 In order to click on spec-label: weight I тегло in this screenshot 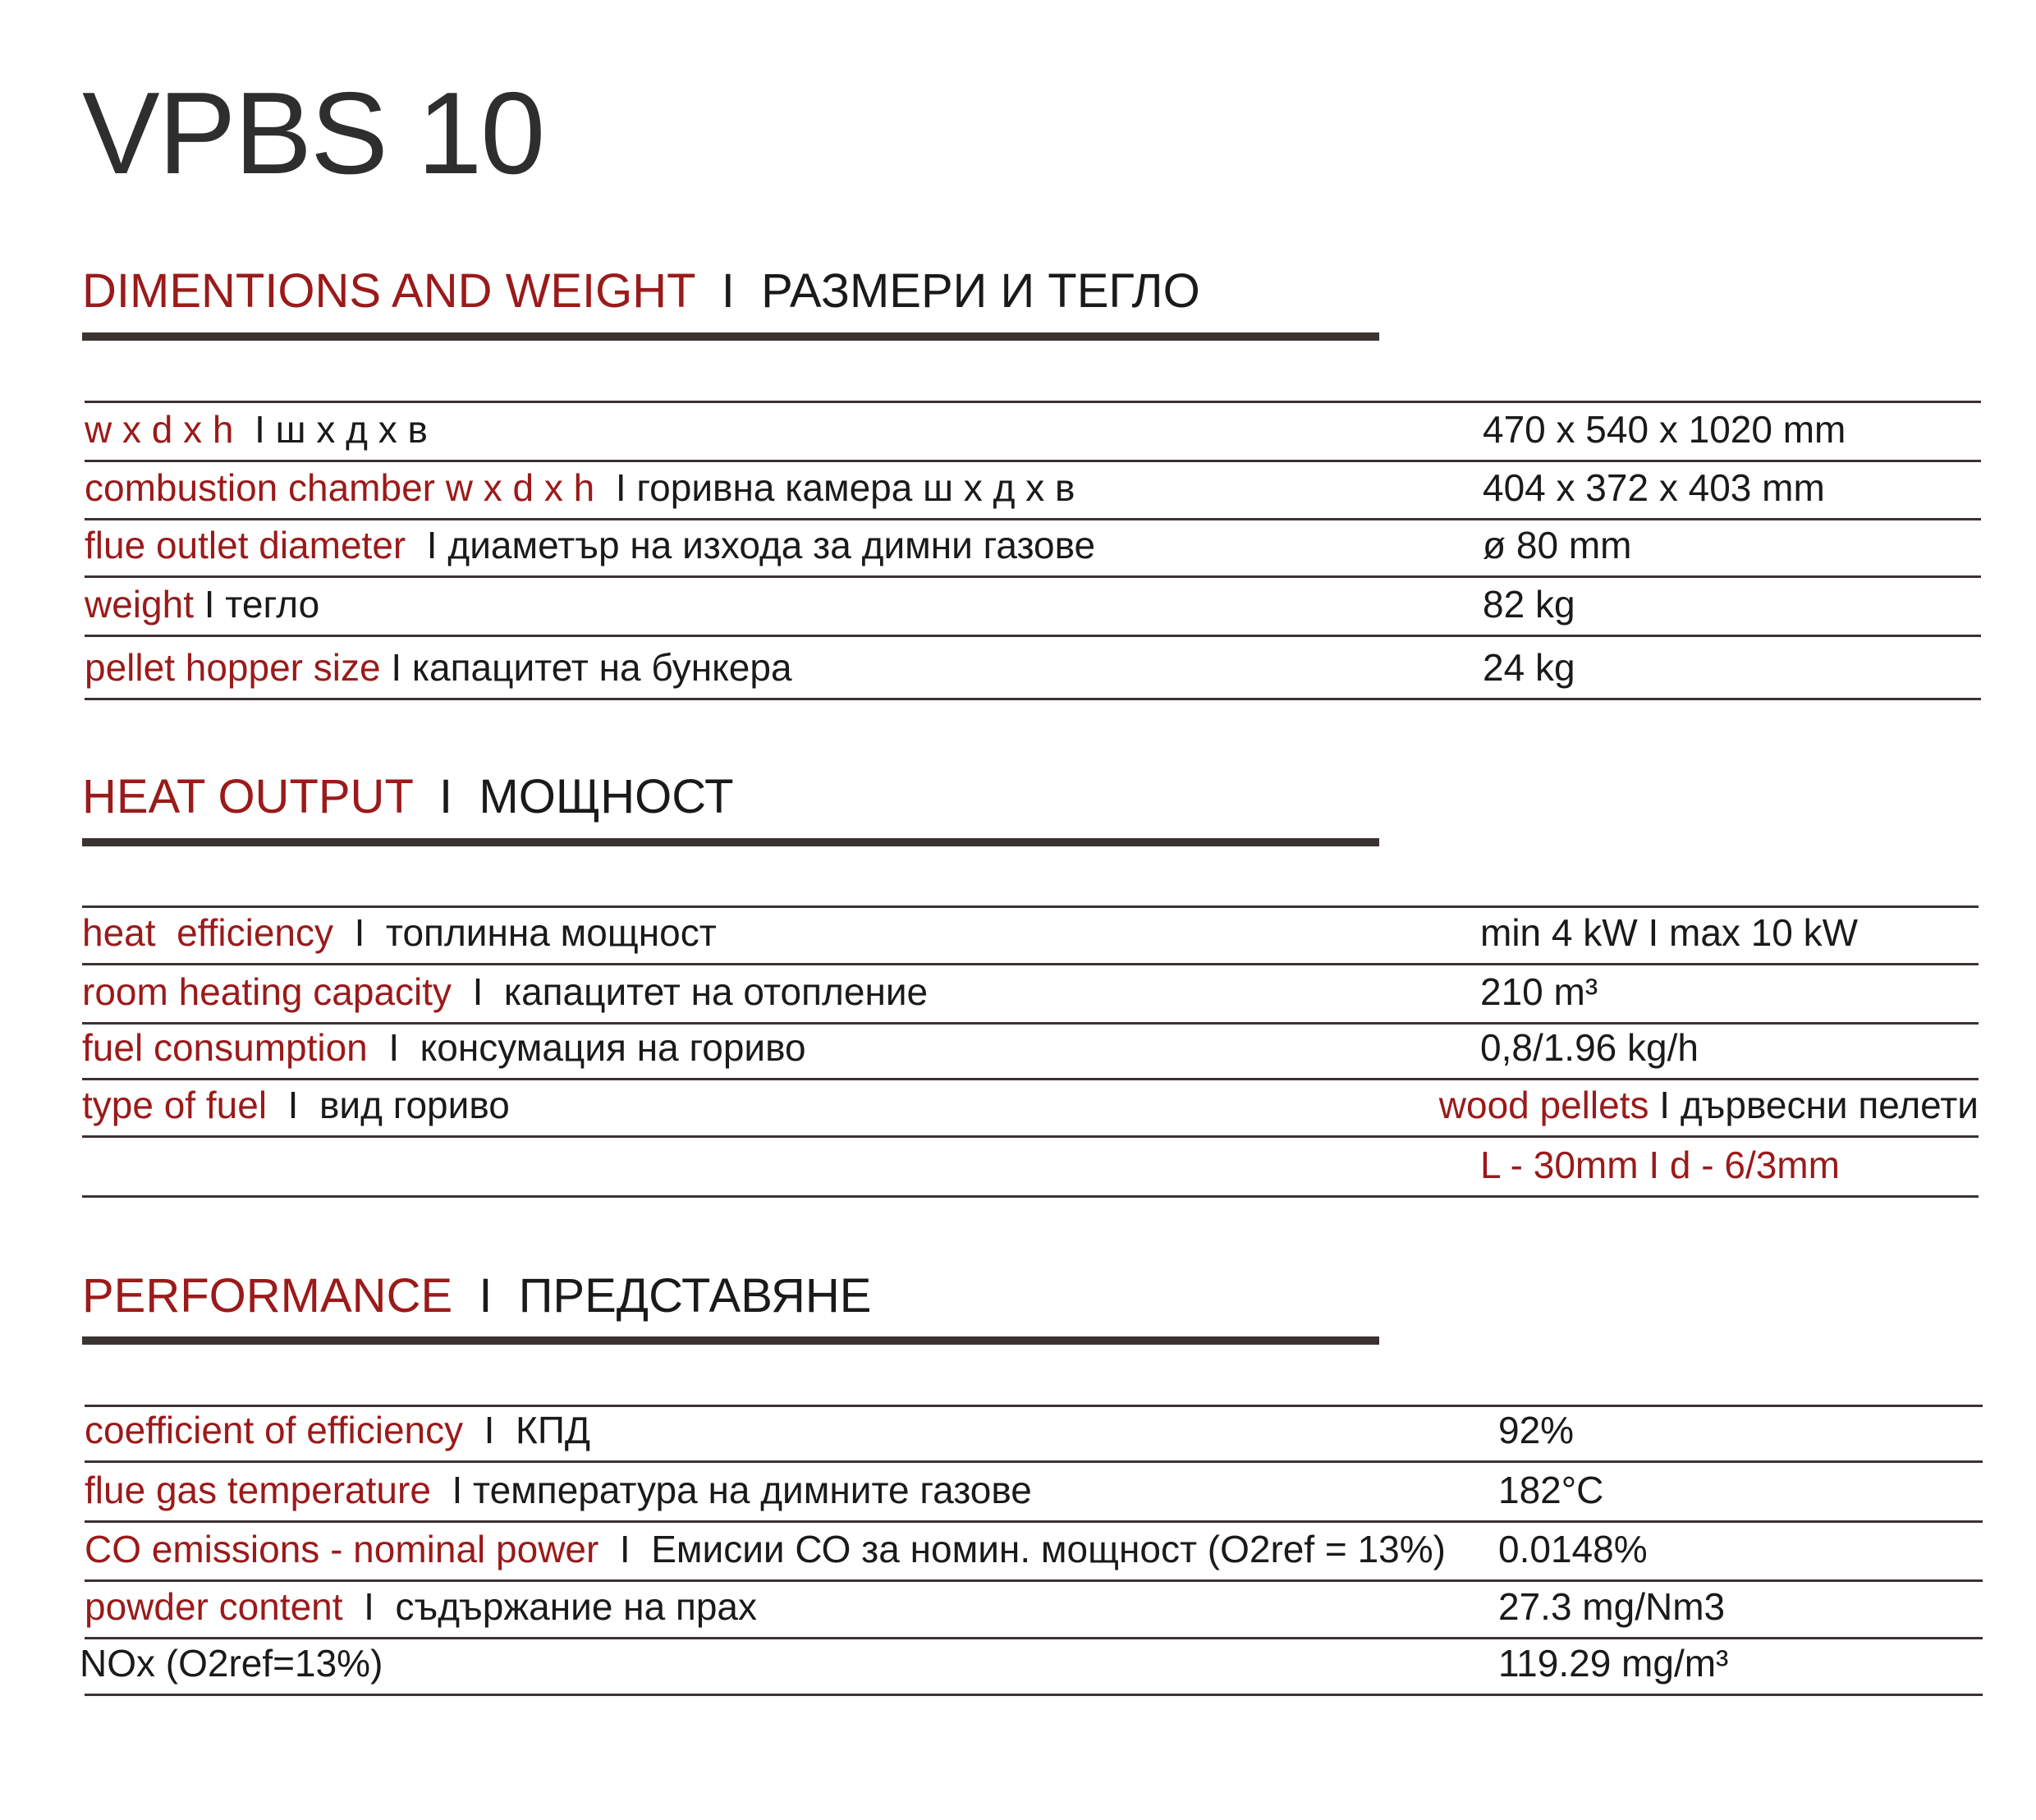, I will do `click(202, 604)`.